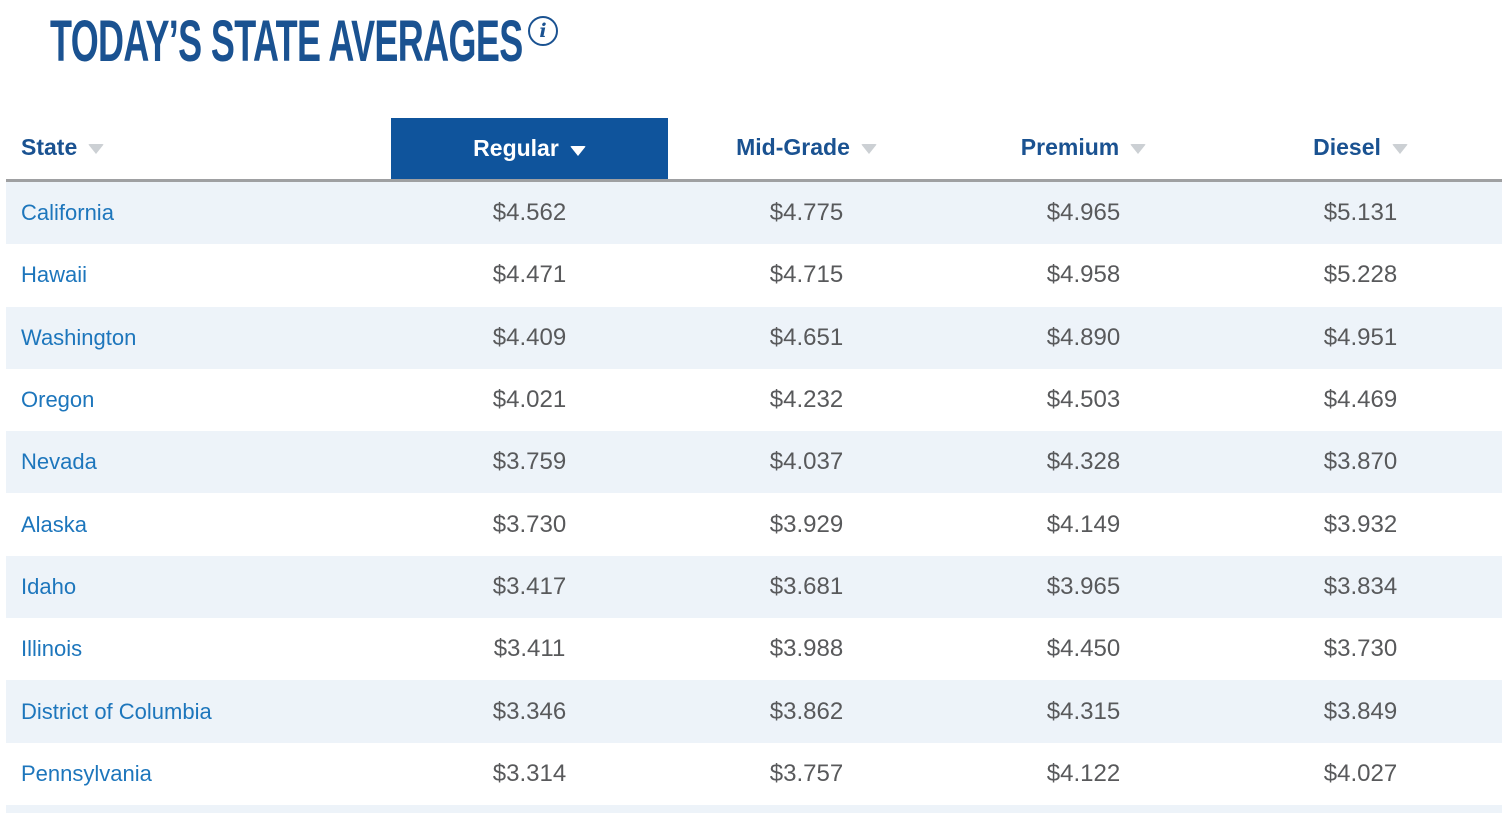 Image resolution: width=1507 pixels, height=813 pixels. Describe the element at coordinates (806, 649) in the screenshot. I see `midgrade-price-cell: $3.988` at that location.